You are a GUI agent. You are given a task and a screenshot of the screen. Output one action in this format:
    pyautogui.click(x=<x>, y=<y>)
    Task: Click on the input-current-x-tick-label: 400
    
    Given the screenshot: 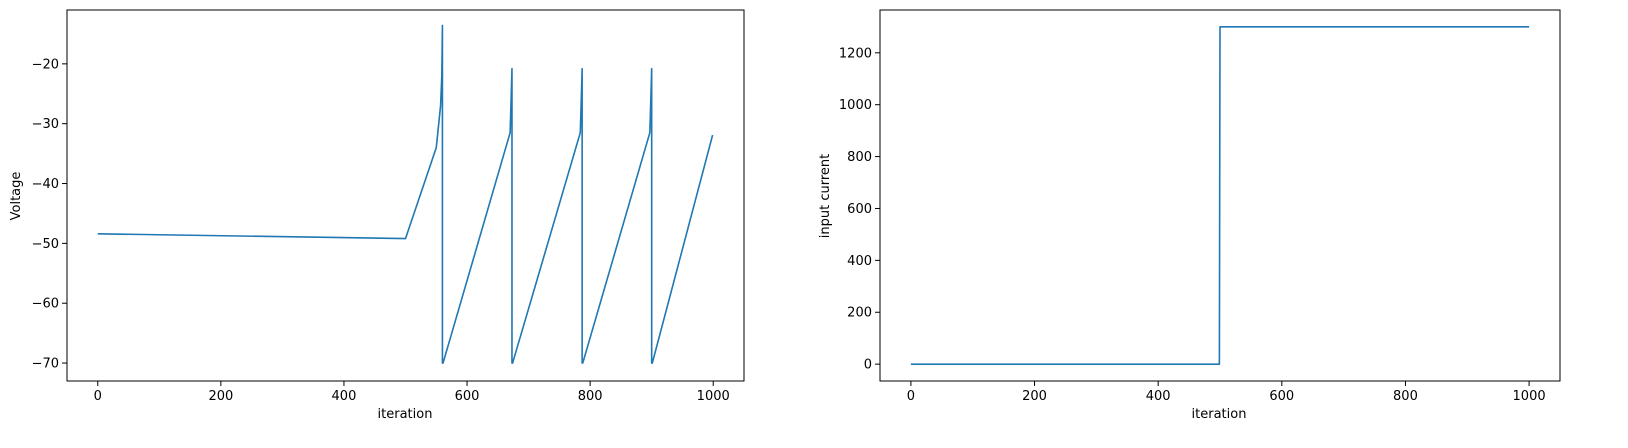 What is the action you would take?
    pyautogui.click(x=1158, y=396)
    